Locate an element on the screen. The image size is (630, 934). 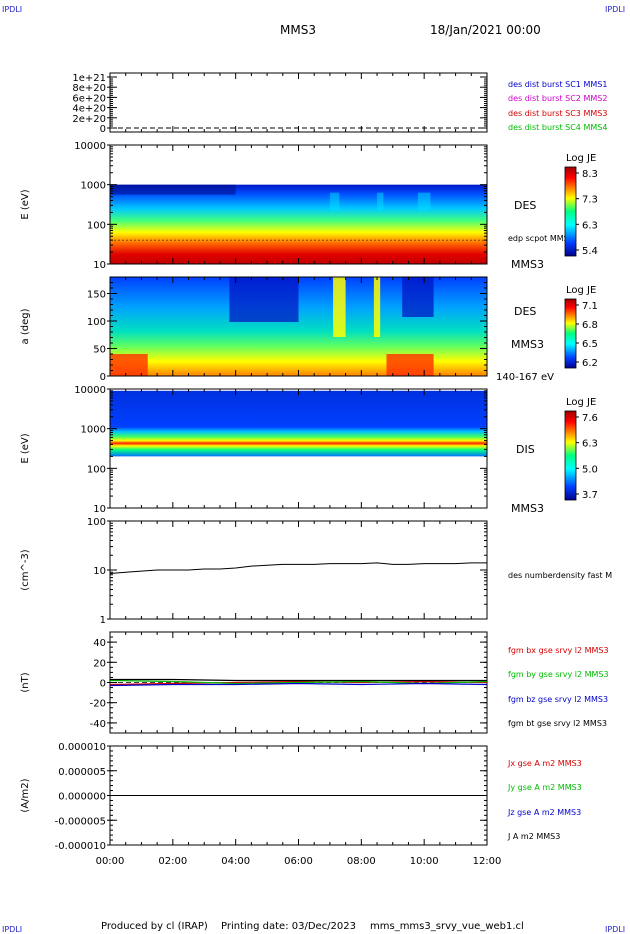
colorbar-tick-label: 6.2 is located at coordinates (590, 363).